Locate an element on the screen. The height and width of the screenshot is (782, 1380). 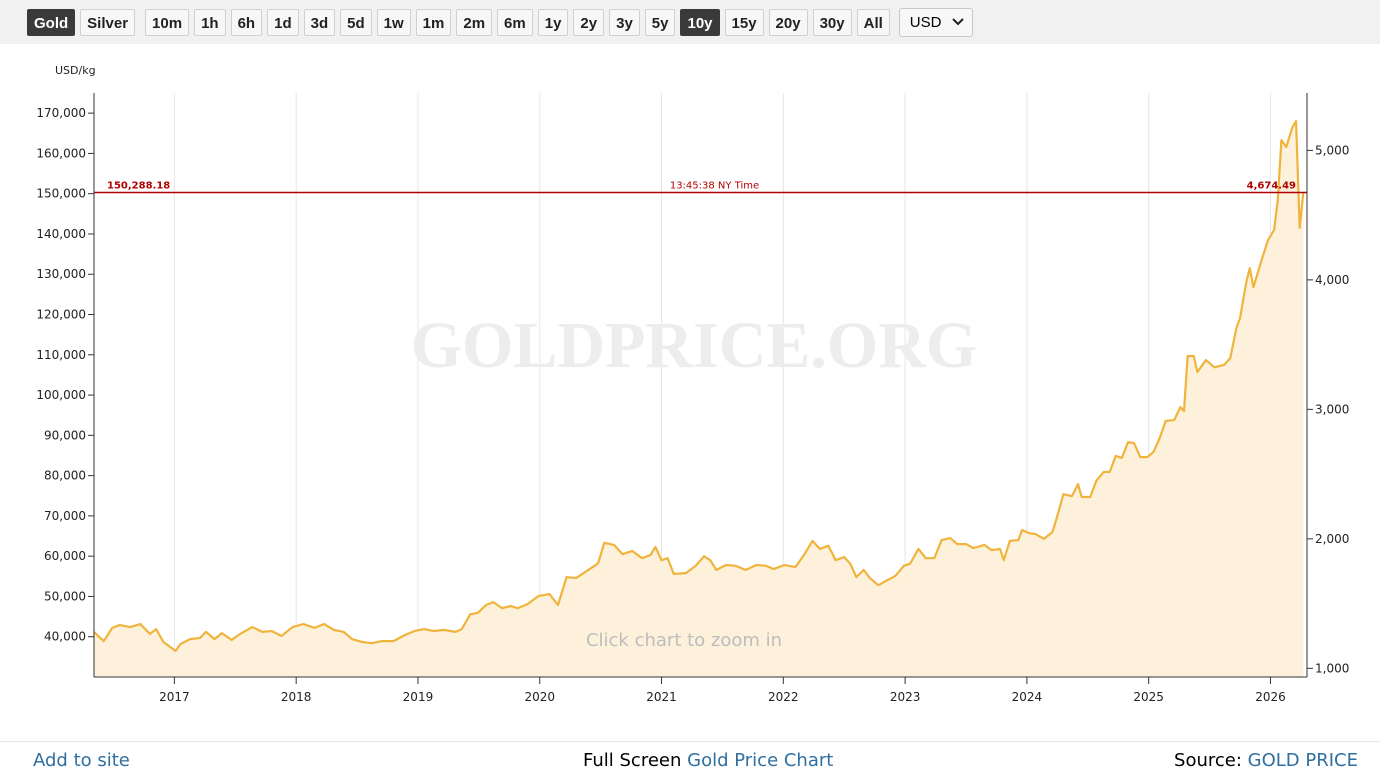
range-button: 3y is located at coordinates (624, 22).